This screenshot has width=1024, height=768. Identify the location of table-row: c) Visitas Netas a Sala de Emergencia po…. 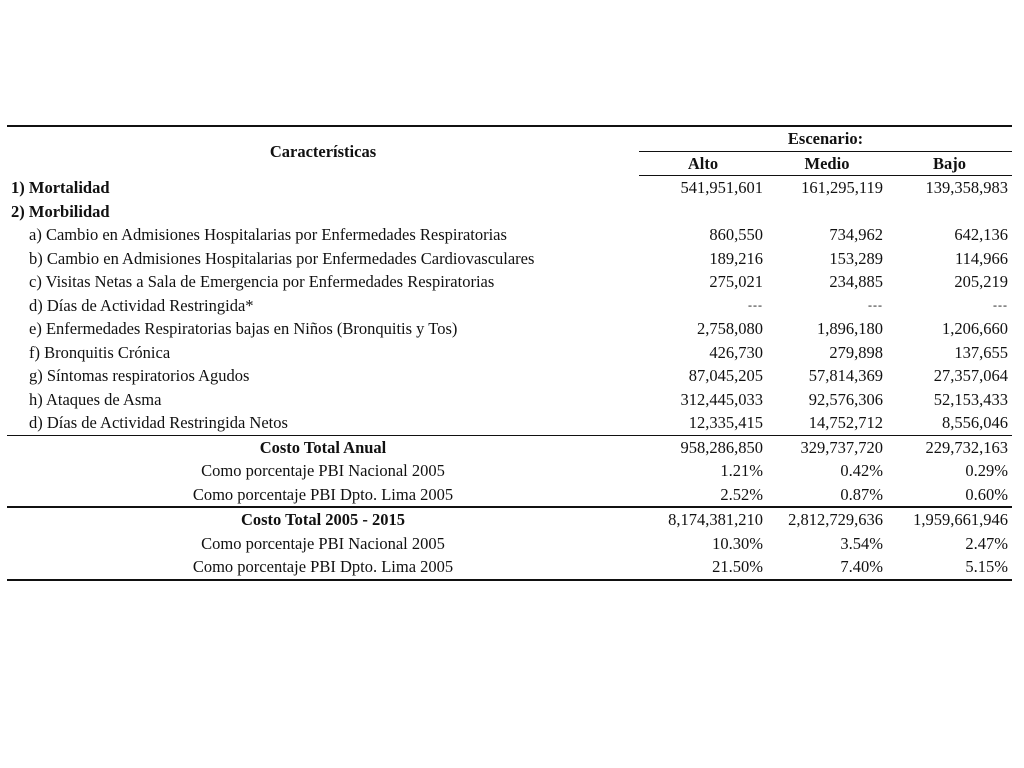
(509, 282).